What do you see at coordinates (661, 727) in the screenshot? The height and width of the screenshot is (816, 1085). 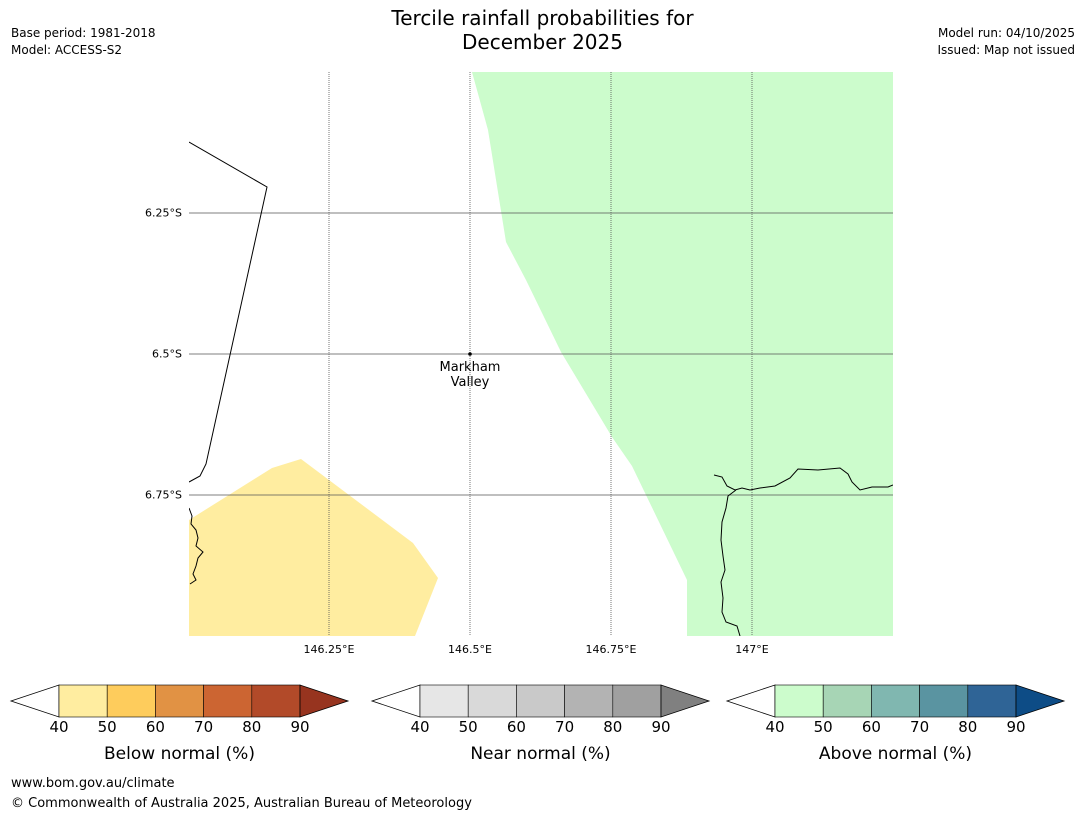 I see `near-colorbar-tick-label: 90` at bounding box center [661, 727].